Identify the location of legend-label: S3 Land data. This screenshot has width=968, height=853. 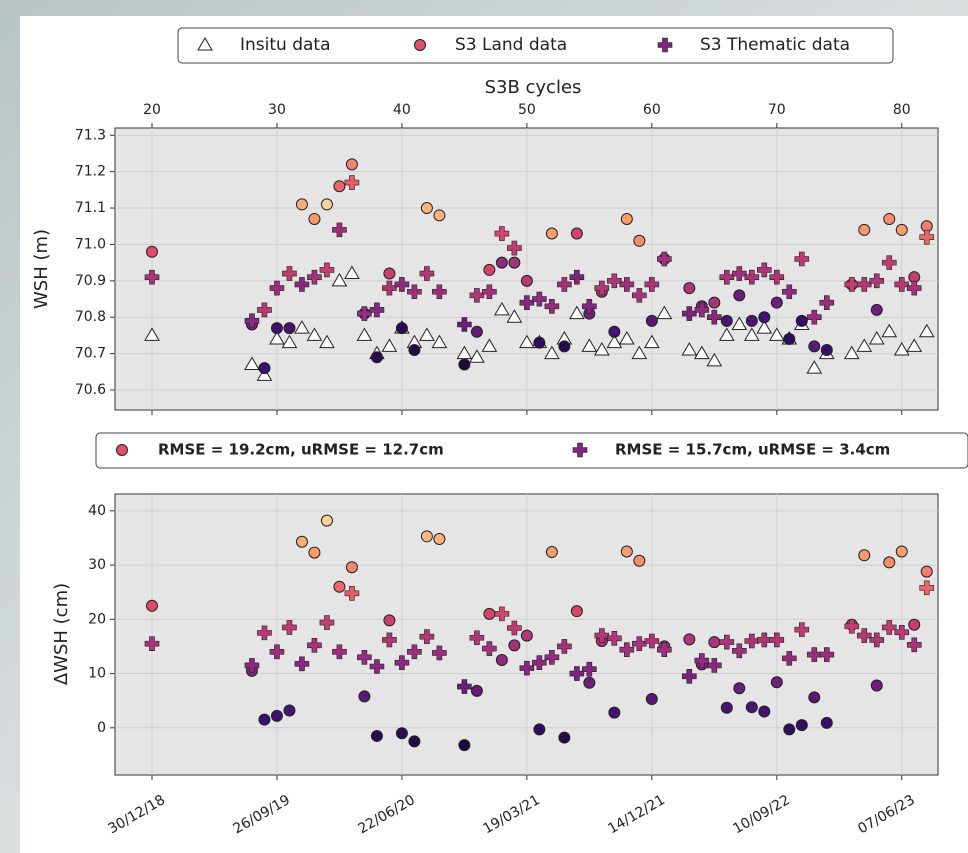
(511, 45).